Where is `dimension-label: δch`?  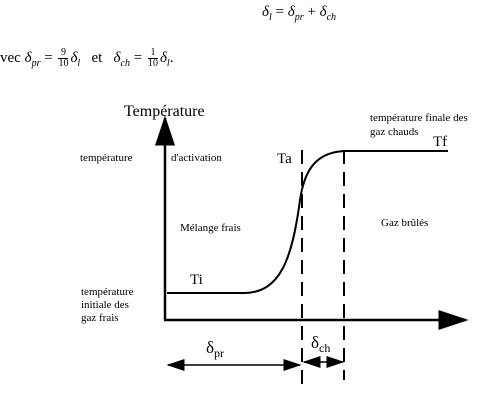 dimension-label: δch is located at coordinates (320, 344).